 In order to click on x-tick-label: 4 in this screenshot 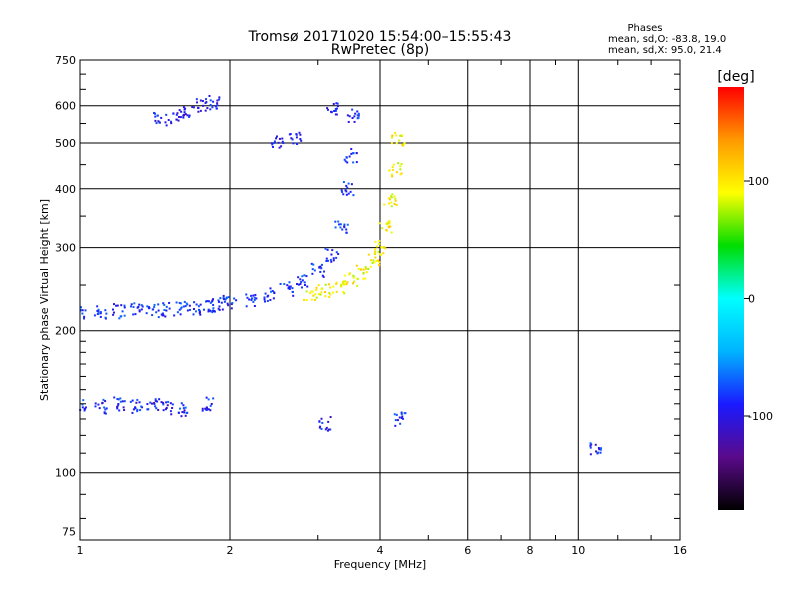, I will do `click(380, 550)`.